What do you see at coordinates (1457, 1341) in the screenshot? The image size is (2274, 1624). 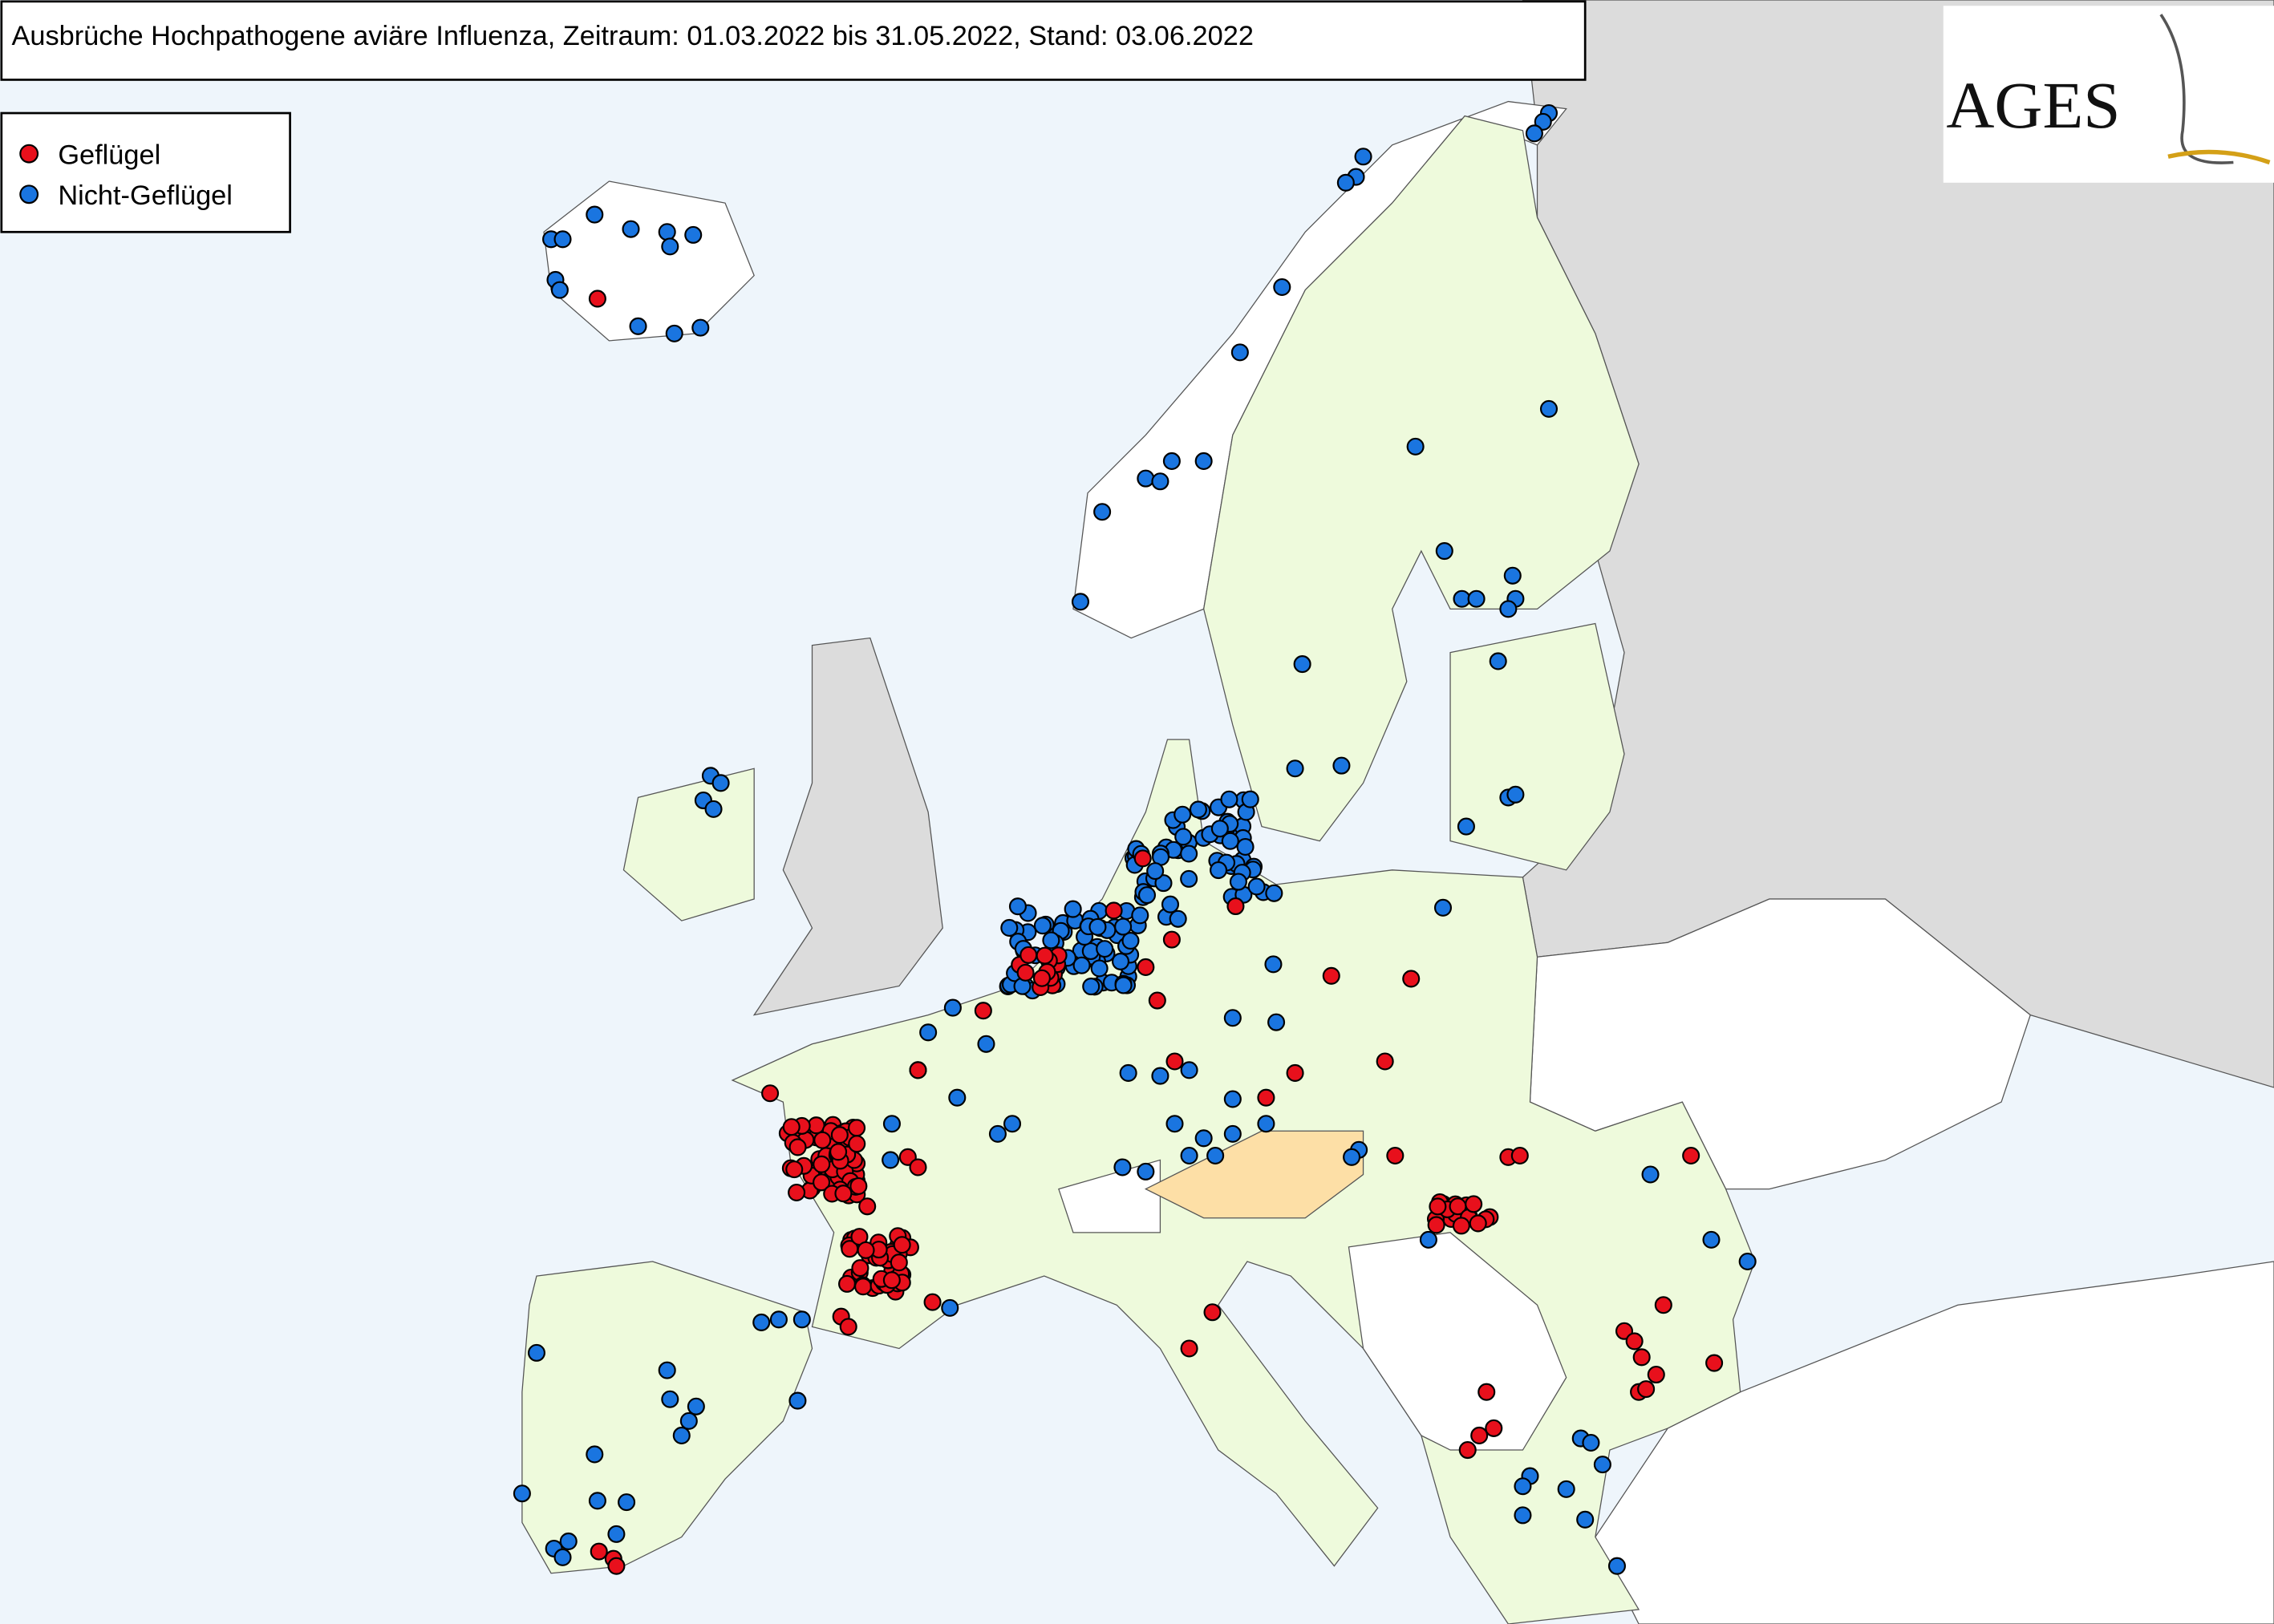 I see `balkans` at bounding box center [1457, 1341].